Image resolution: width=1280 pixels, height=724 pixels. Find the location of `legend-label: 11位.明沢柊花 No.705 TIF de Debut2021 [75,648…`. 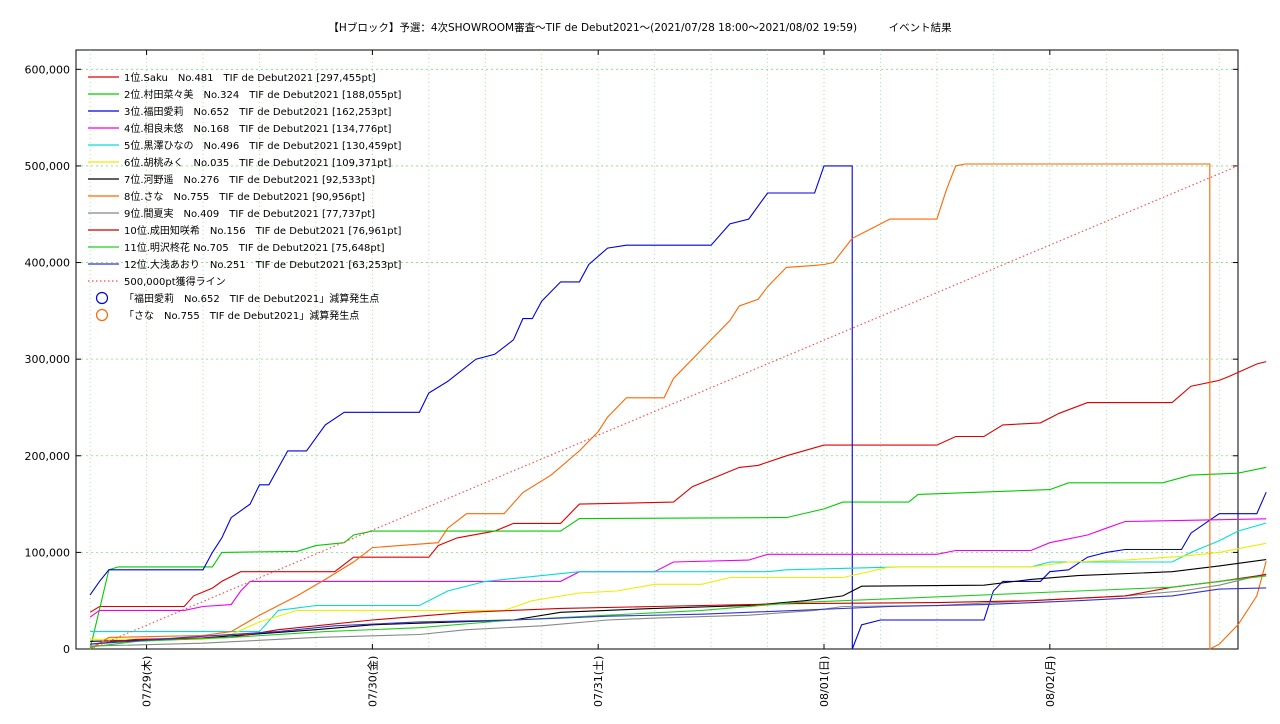

legend-label: 11位.明沢柊花 No.705 TIF de Debut2021 [75,648… is located at coordinates (254, 247).